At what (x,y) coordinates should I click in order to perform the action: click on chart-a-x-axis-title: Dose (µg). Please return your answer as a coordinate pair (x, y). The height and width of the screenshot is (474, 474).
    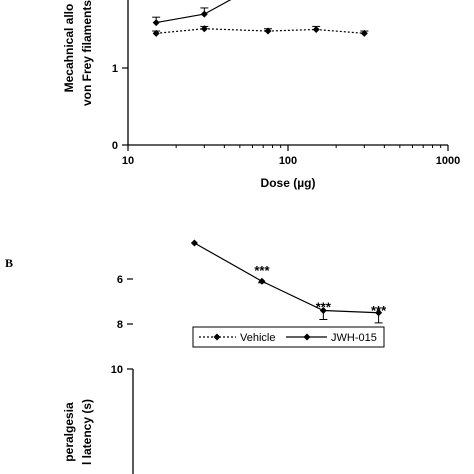
    Looking at the image, I should click on (288, 183).